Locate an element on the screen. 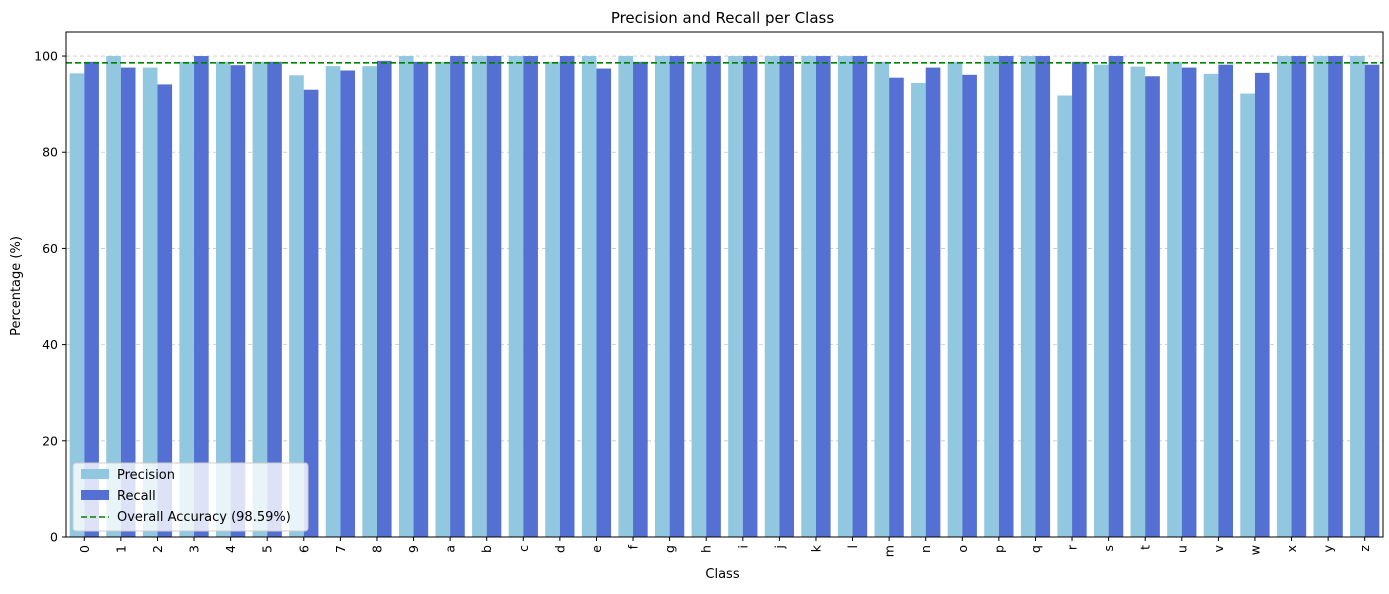 The width and height of the screenshot is (1389, 594). bar-recall-o is located at coordinates (969, 306).